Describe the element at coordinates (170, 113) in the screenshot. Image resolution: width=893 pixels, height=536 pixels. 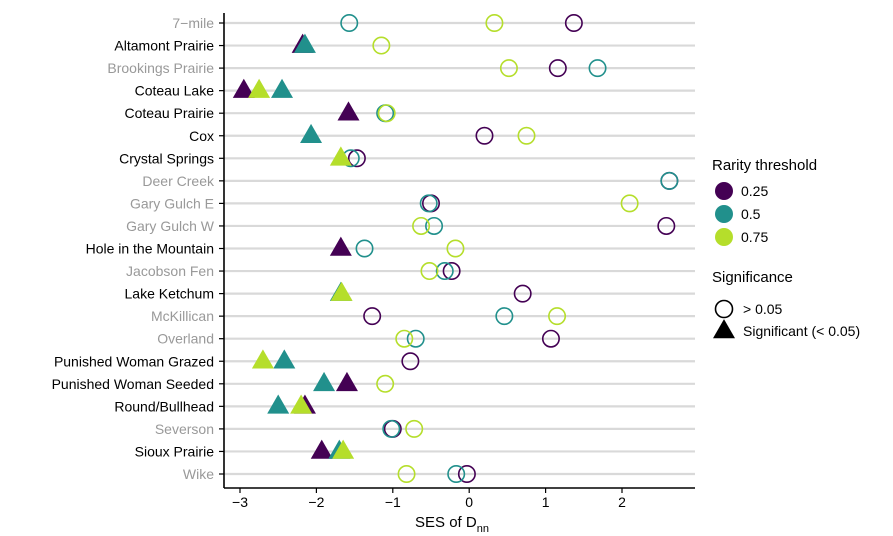
I see `y-tick-label: Coteau Prairie` at that location.